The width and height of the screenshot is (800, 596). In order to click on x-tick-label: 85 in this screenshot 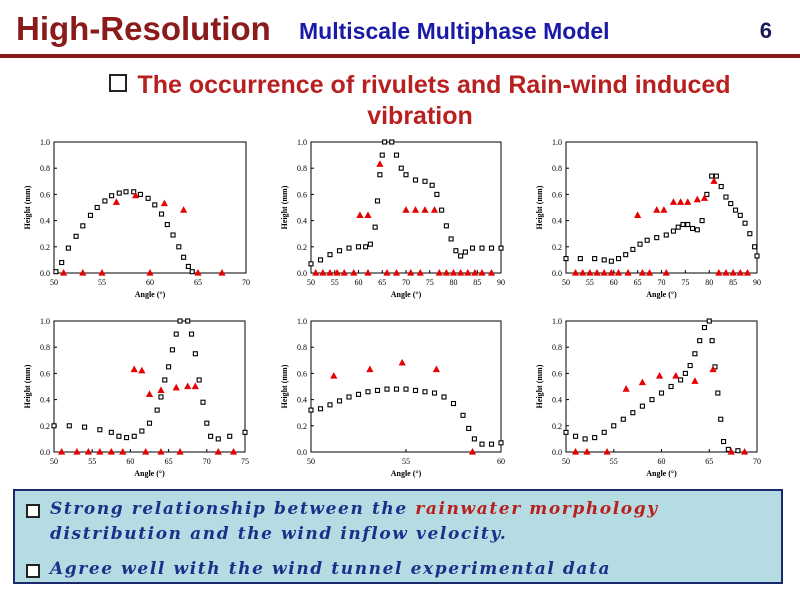, I will do `click(733, 282)`.